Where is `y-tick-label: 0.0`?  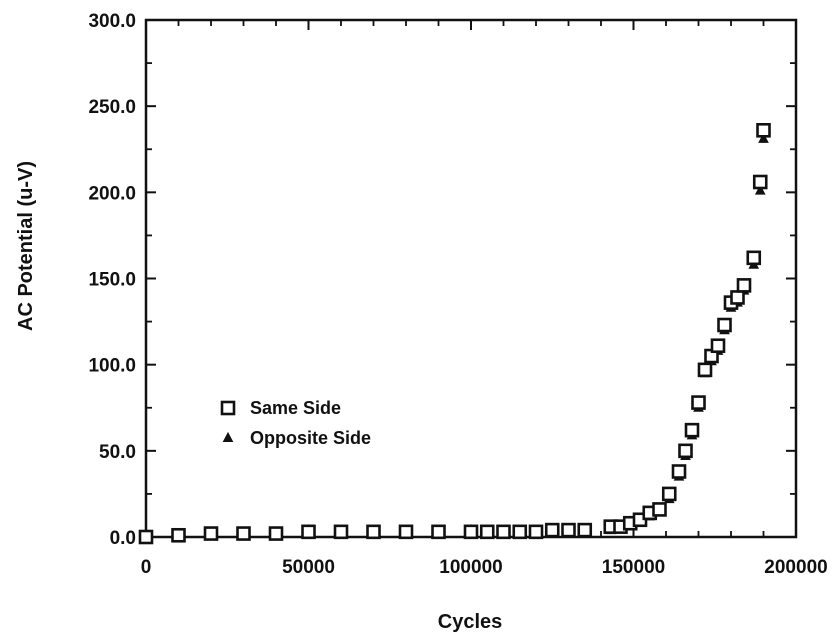 y-tick-label: 0.0 is located at coordinates (123, 538).